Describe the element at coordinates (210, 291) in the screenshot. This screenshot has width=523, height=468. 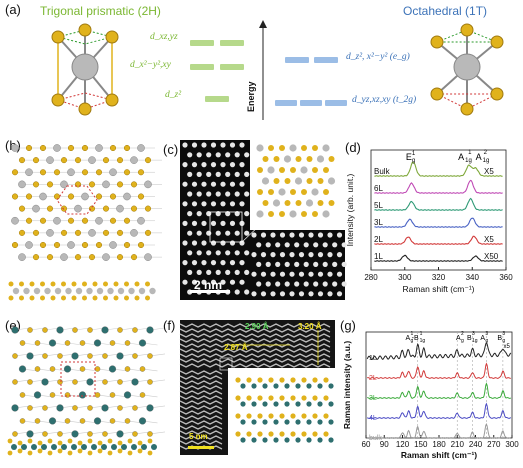
I see `scalebar` at that location.